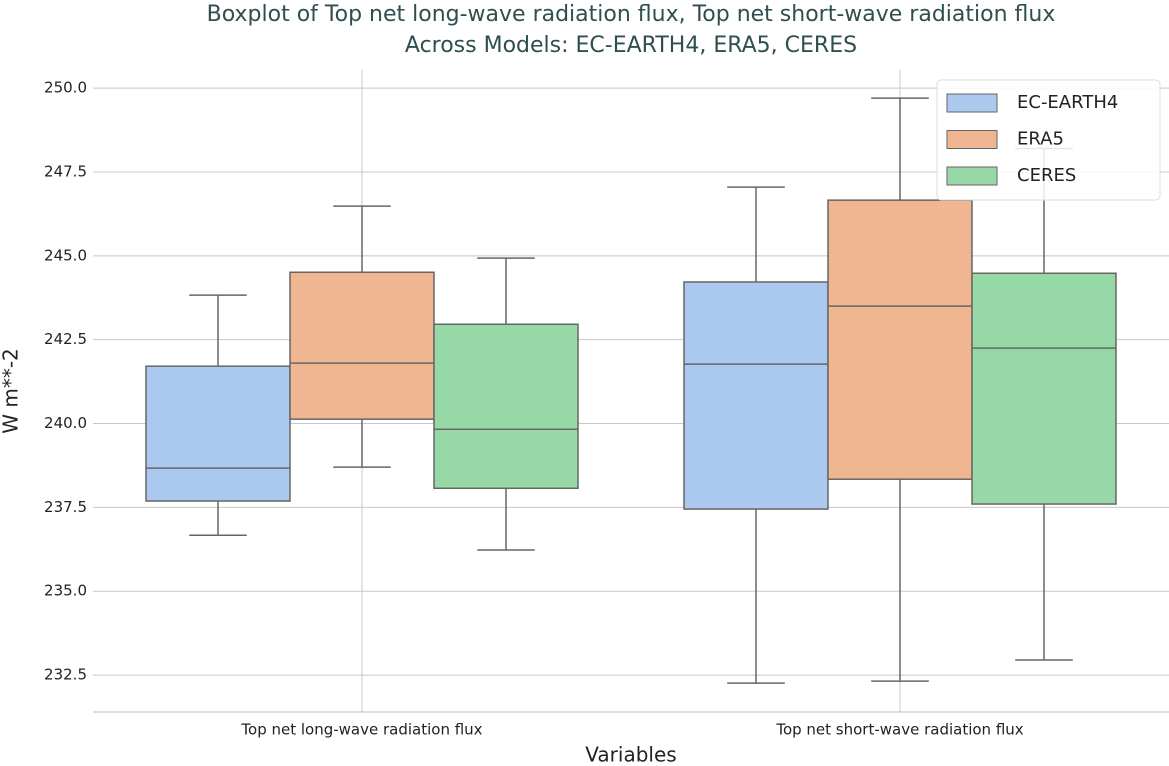  Describe the element at coordinates (630, 754) in the screenshot. I see `x-axis-label: Variables` at that location.